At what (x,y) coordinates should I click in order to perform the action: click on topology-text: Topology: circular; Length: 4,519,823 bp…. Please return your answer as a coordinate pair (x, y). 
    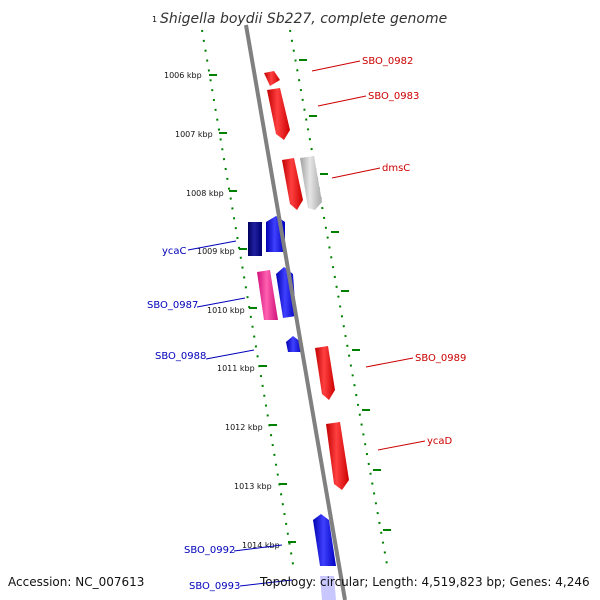
    Looking at the image, I should click on (424, 582).